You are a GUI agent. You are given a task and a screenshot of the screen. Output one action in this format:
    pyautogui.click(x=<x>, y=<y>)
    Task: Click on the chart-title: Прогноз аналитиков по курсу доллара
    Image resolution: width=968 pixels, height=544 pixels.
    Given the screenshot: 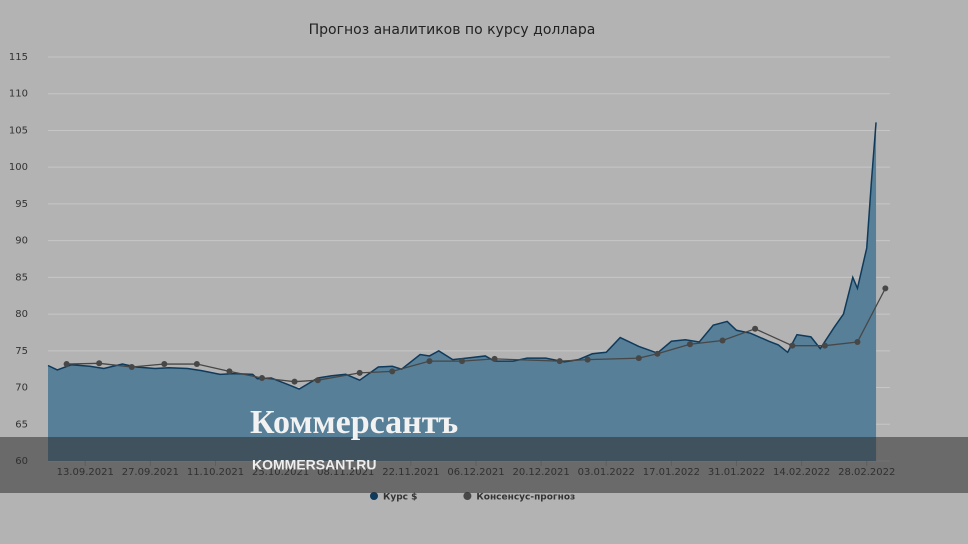 What is the action you would take?
    pyautogui.click(x=452, y=30)
    